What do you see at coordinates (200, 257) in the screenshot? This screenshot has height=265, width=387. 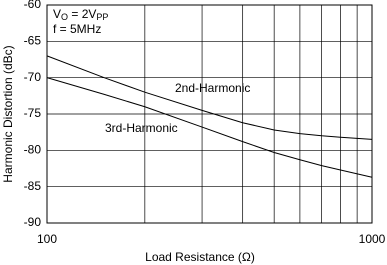 I see `x-axis-label: Load Resistance (Ω)` at bounding box center [200, 257].